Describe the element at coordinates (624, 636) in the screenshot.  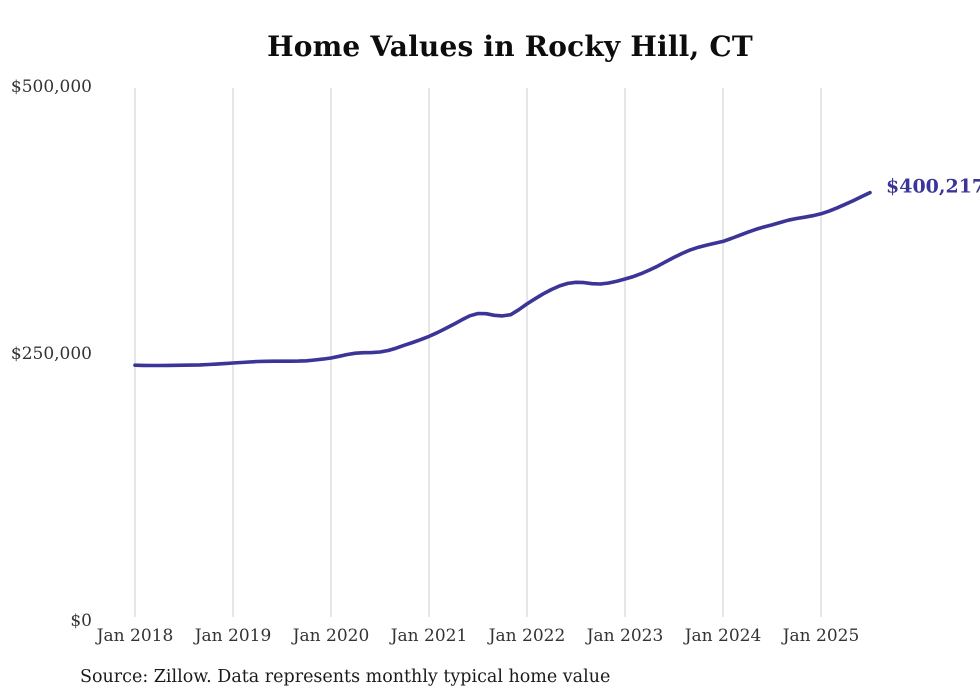
I see `x-tick-label: Jan 2023` at that location.